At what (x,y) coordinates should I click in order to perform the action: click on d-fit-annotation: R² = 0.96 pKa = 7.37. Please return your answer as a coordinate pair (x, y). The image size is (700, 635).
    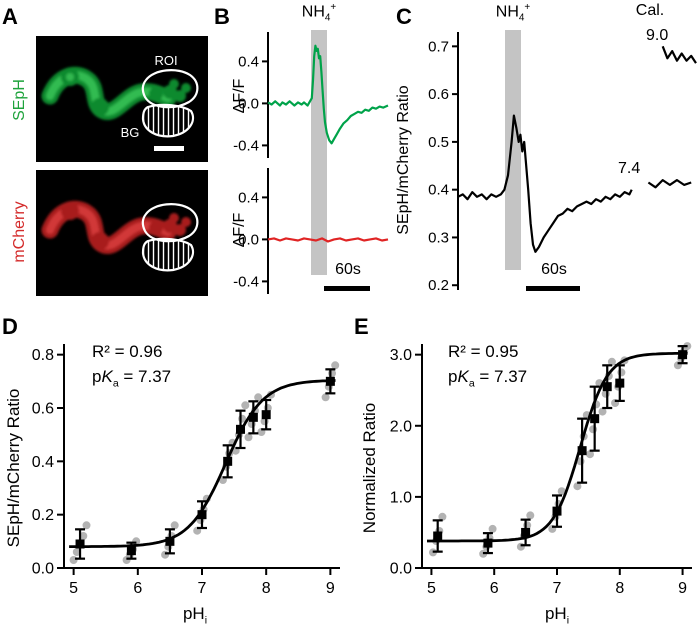
    Looking at the image, I should click on (131, 365).